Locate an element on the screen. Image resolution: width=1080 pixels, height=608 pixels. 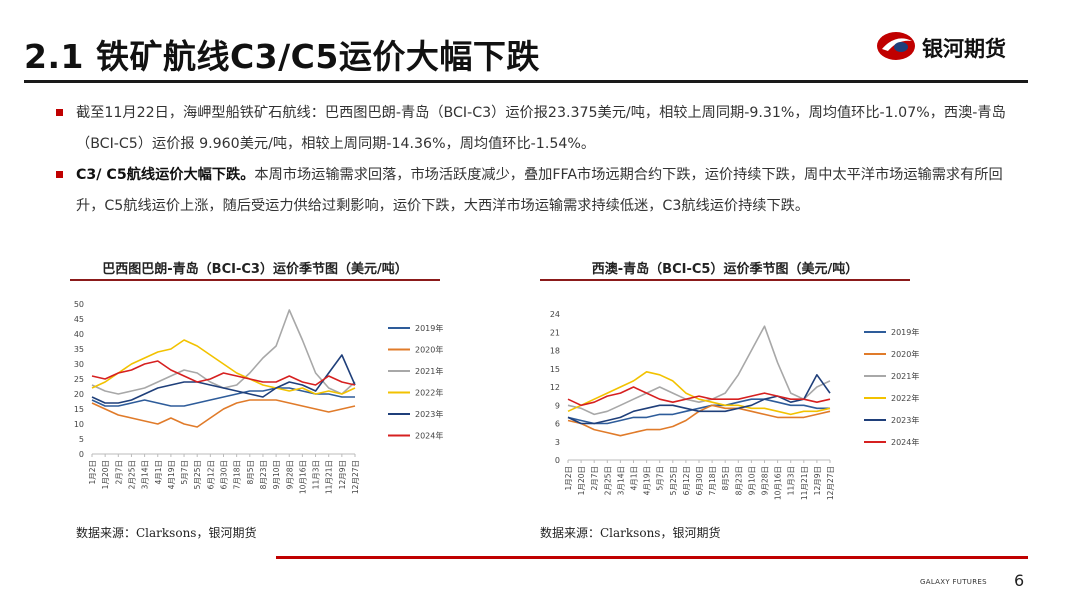
y-tick-label: 35 is located at coordinates (79, 349).